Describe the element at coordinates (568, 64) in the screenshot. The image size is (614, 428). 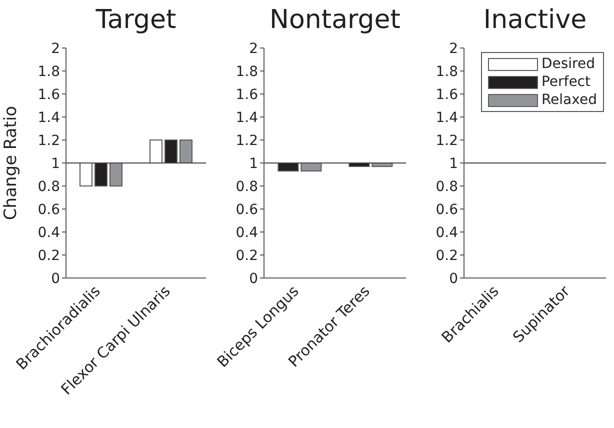
I see `legend-label: Desired` at that location.